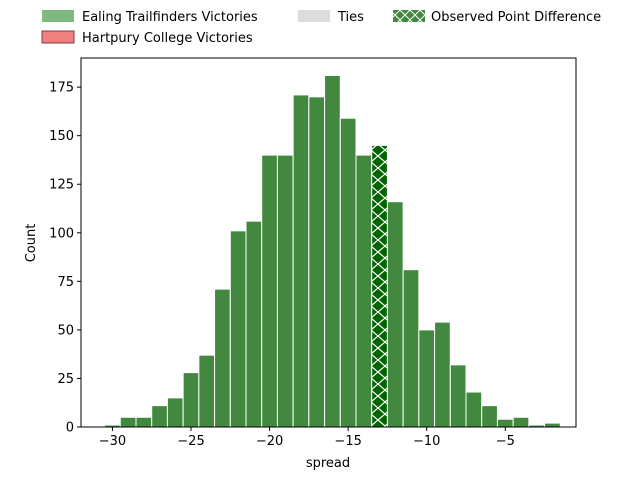 This screenshot has width=640, height=480. I want to click on legend-label-ties: Ties, so click(350, 17).